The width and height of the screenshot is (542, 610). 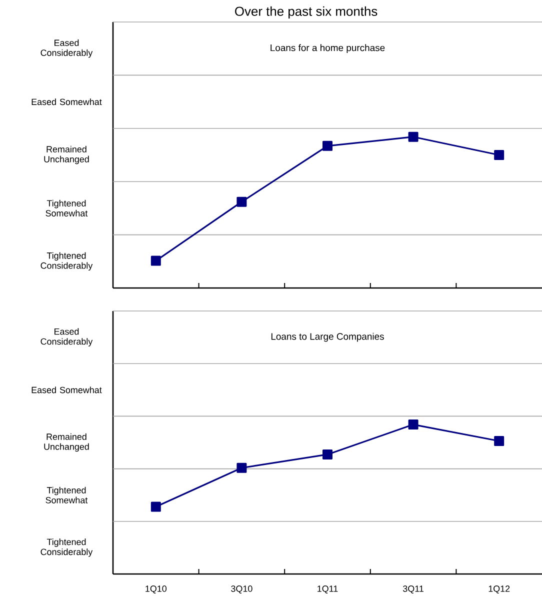 What do you see at coordinates (499, 590) in the screenshot?
I see `x-tick-label: 1Q12` at bounding box center [499, 590].